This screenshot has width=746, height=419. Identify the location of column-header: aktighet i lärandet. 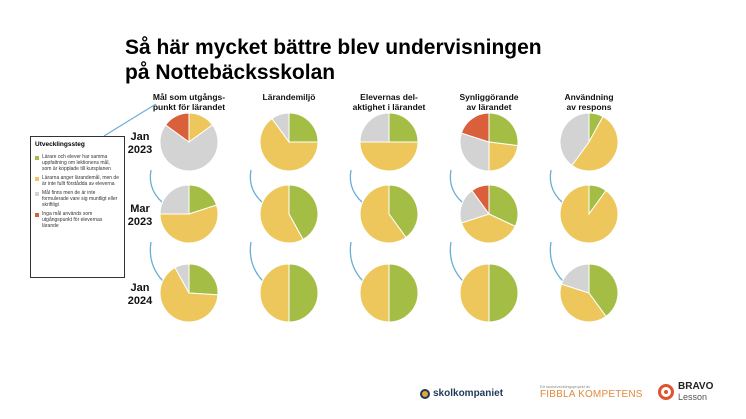
(389, 107).